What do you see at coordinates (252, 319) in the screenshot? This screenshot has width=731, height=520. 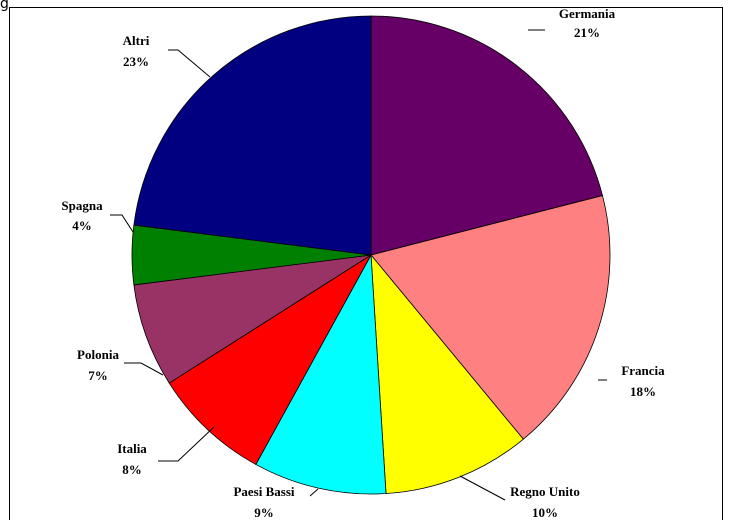 I see `pie-slice-polonia` at bounding box center [252, 319].